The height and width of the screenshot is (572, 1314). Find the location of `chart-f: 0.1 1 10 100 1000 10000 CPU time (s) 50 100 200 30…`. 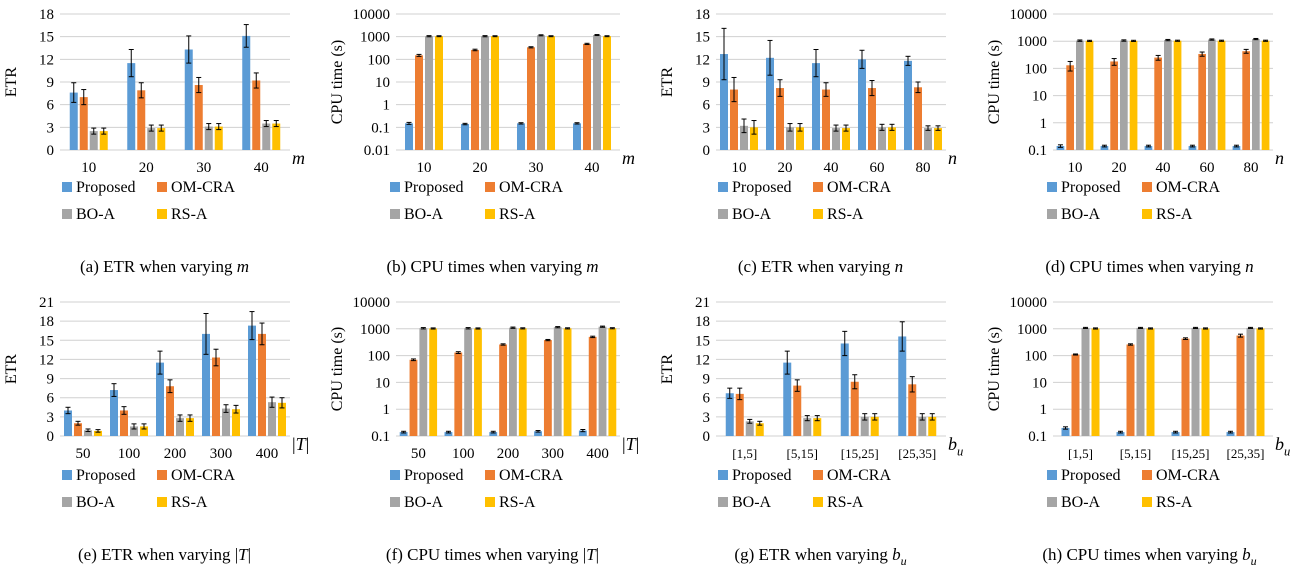

chart-f: 0.1 1 10 100 1000 10000 CPU time (s) 50 100 200 30… is located at coordinates (484, 429).